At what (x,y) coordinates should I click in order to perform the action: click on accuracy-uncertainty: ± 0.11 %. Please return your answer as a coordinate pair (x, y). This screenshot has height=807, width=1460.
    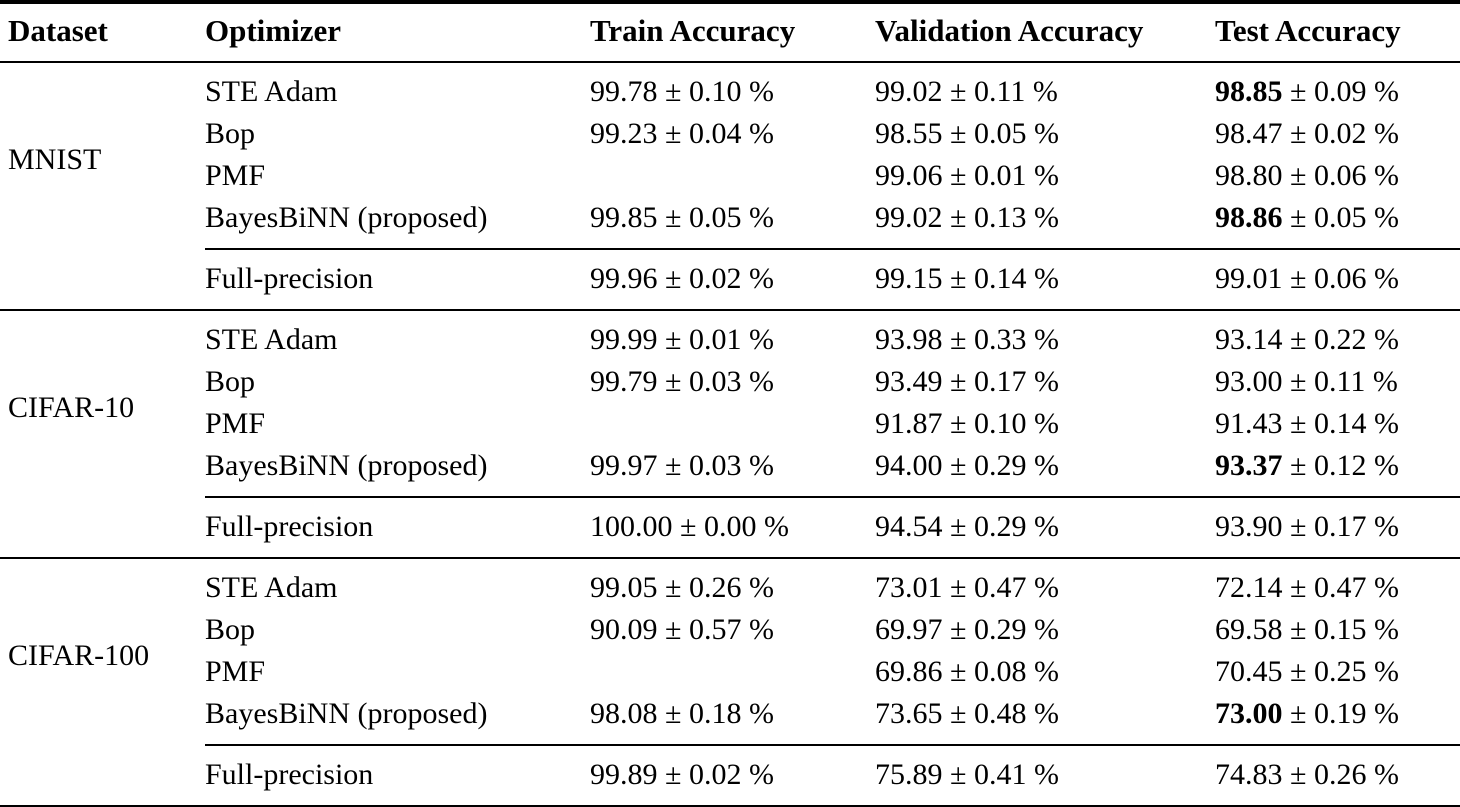
    Looking at the image, I should click on (1340, 381).